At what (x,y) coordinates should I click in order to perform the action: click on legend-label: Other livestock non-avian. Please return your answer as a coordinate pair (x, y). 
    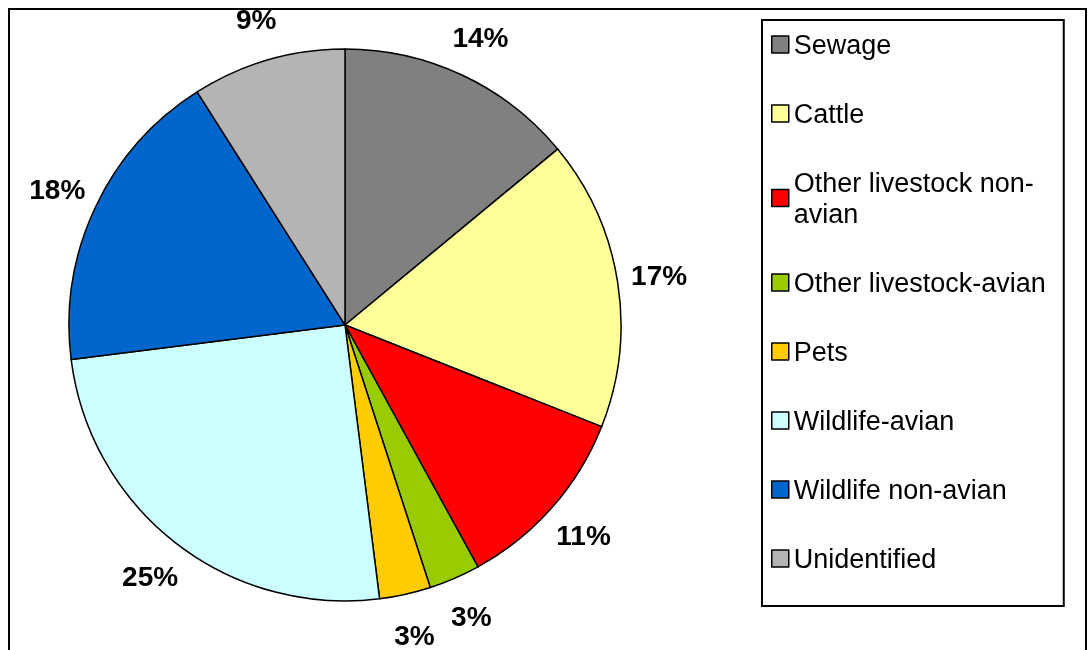
    Looking at the image, I should click on (913, 198).